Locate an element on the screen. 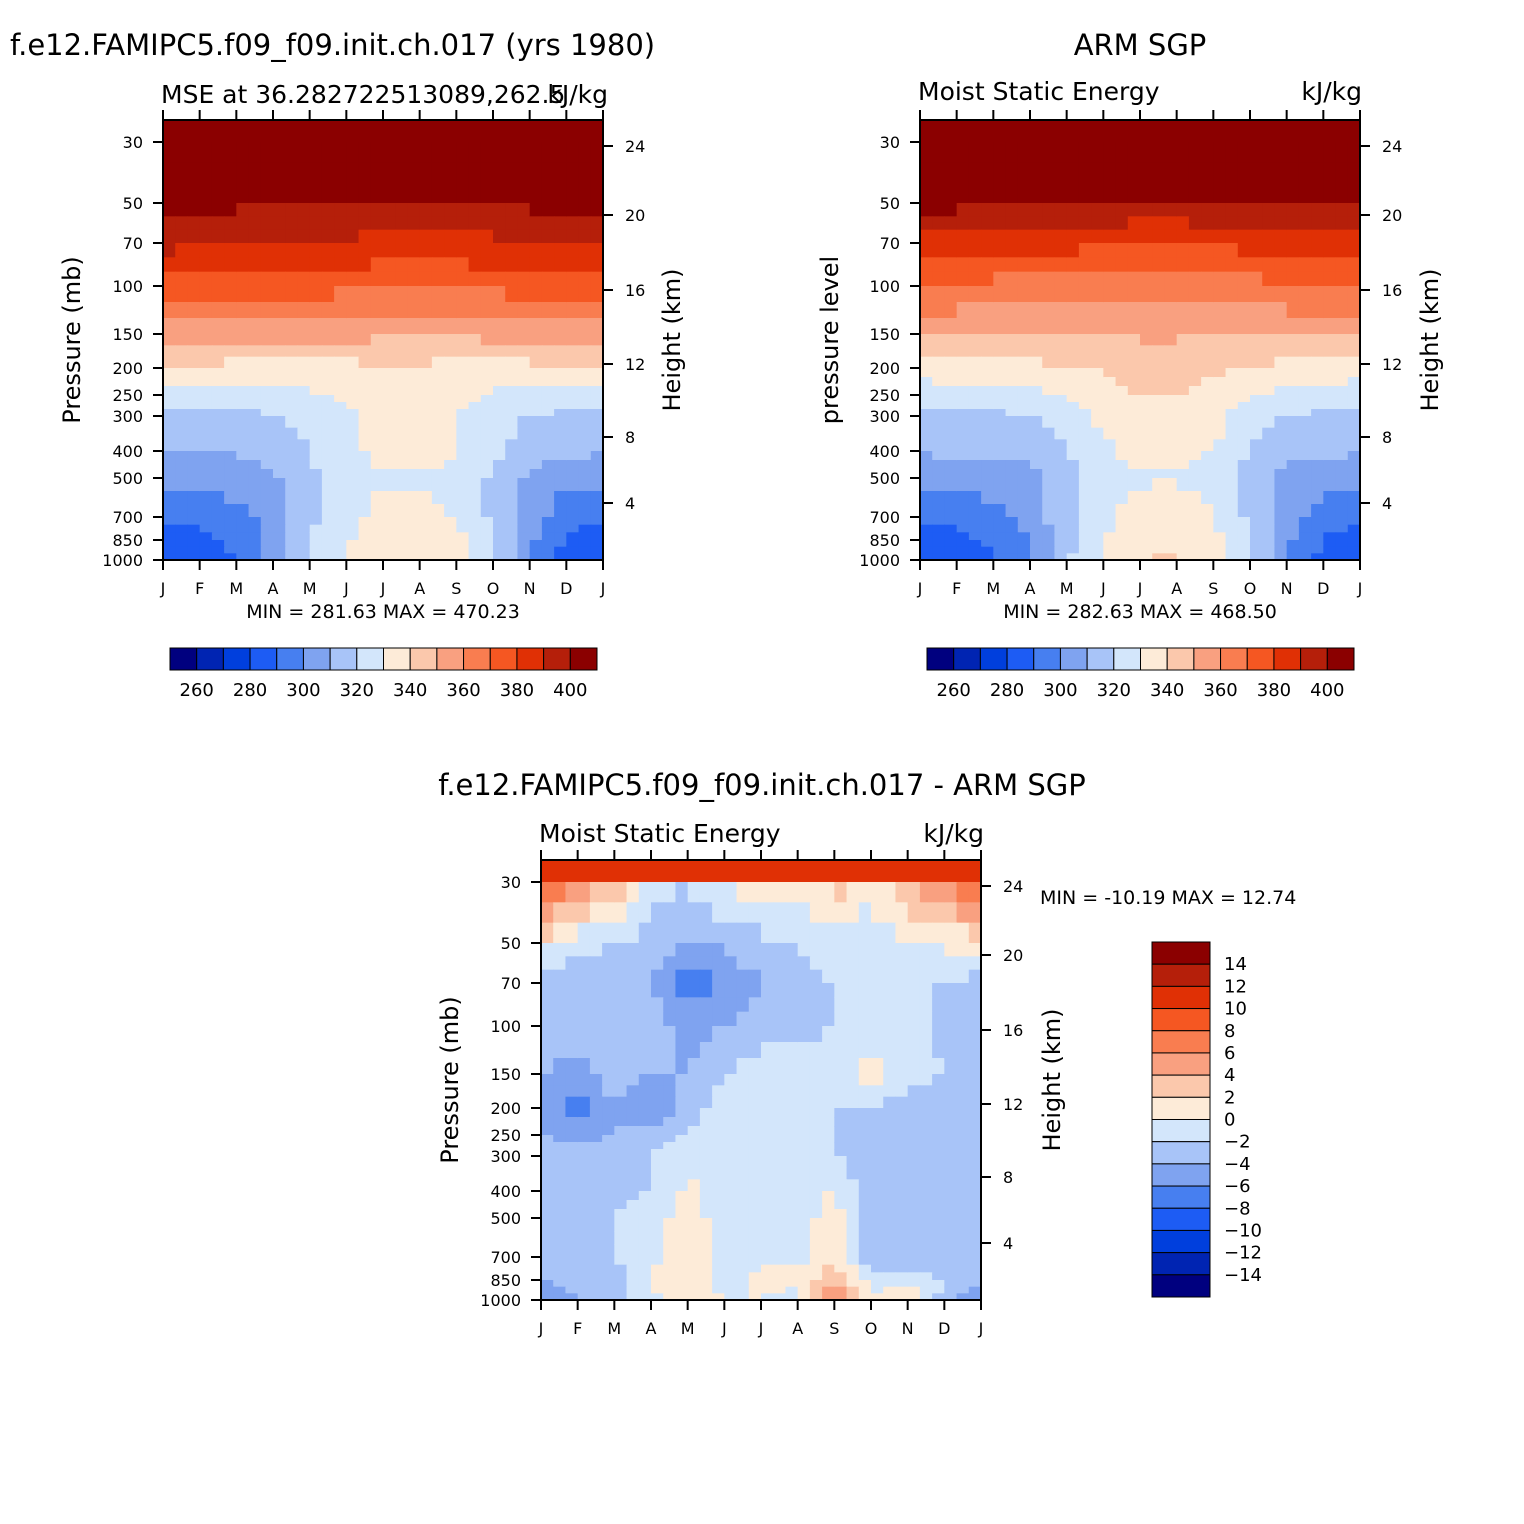  y-axis-label: Pressure (mb) is located at coordinates (72, 339).